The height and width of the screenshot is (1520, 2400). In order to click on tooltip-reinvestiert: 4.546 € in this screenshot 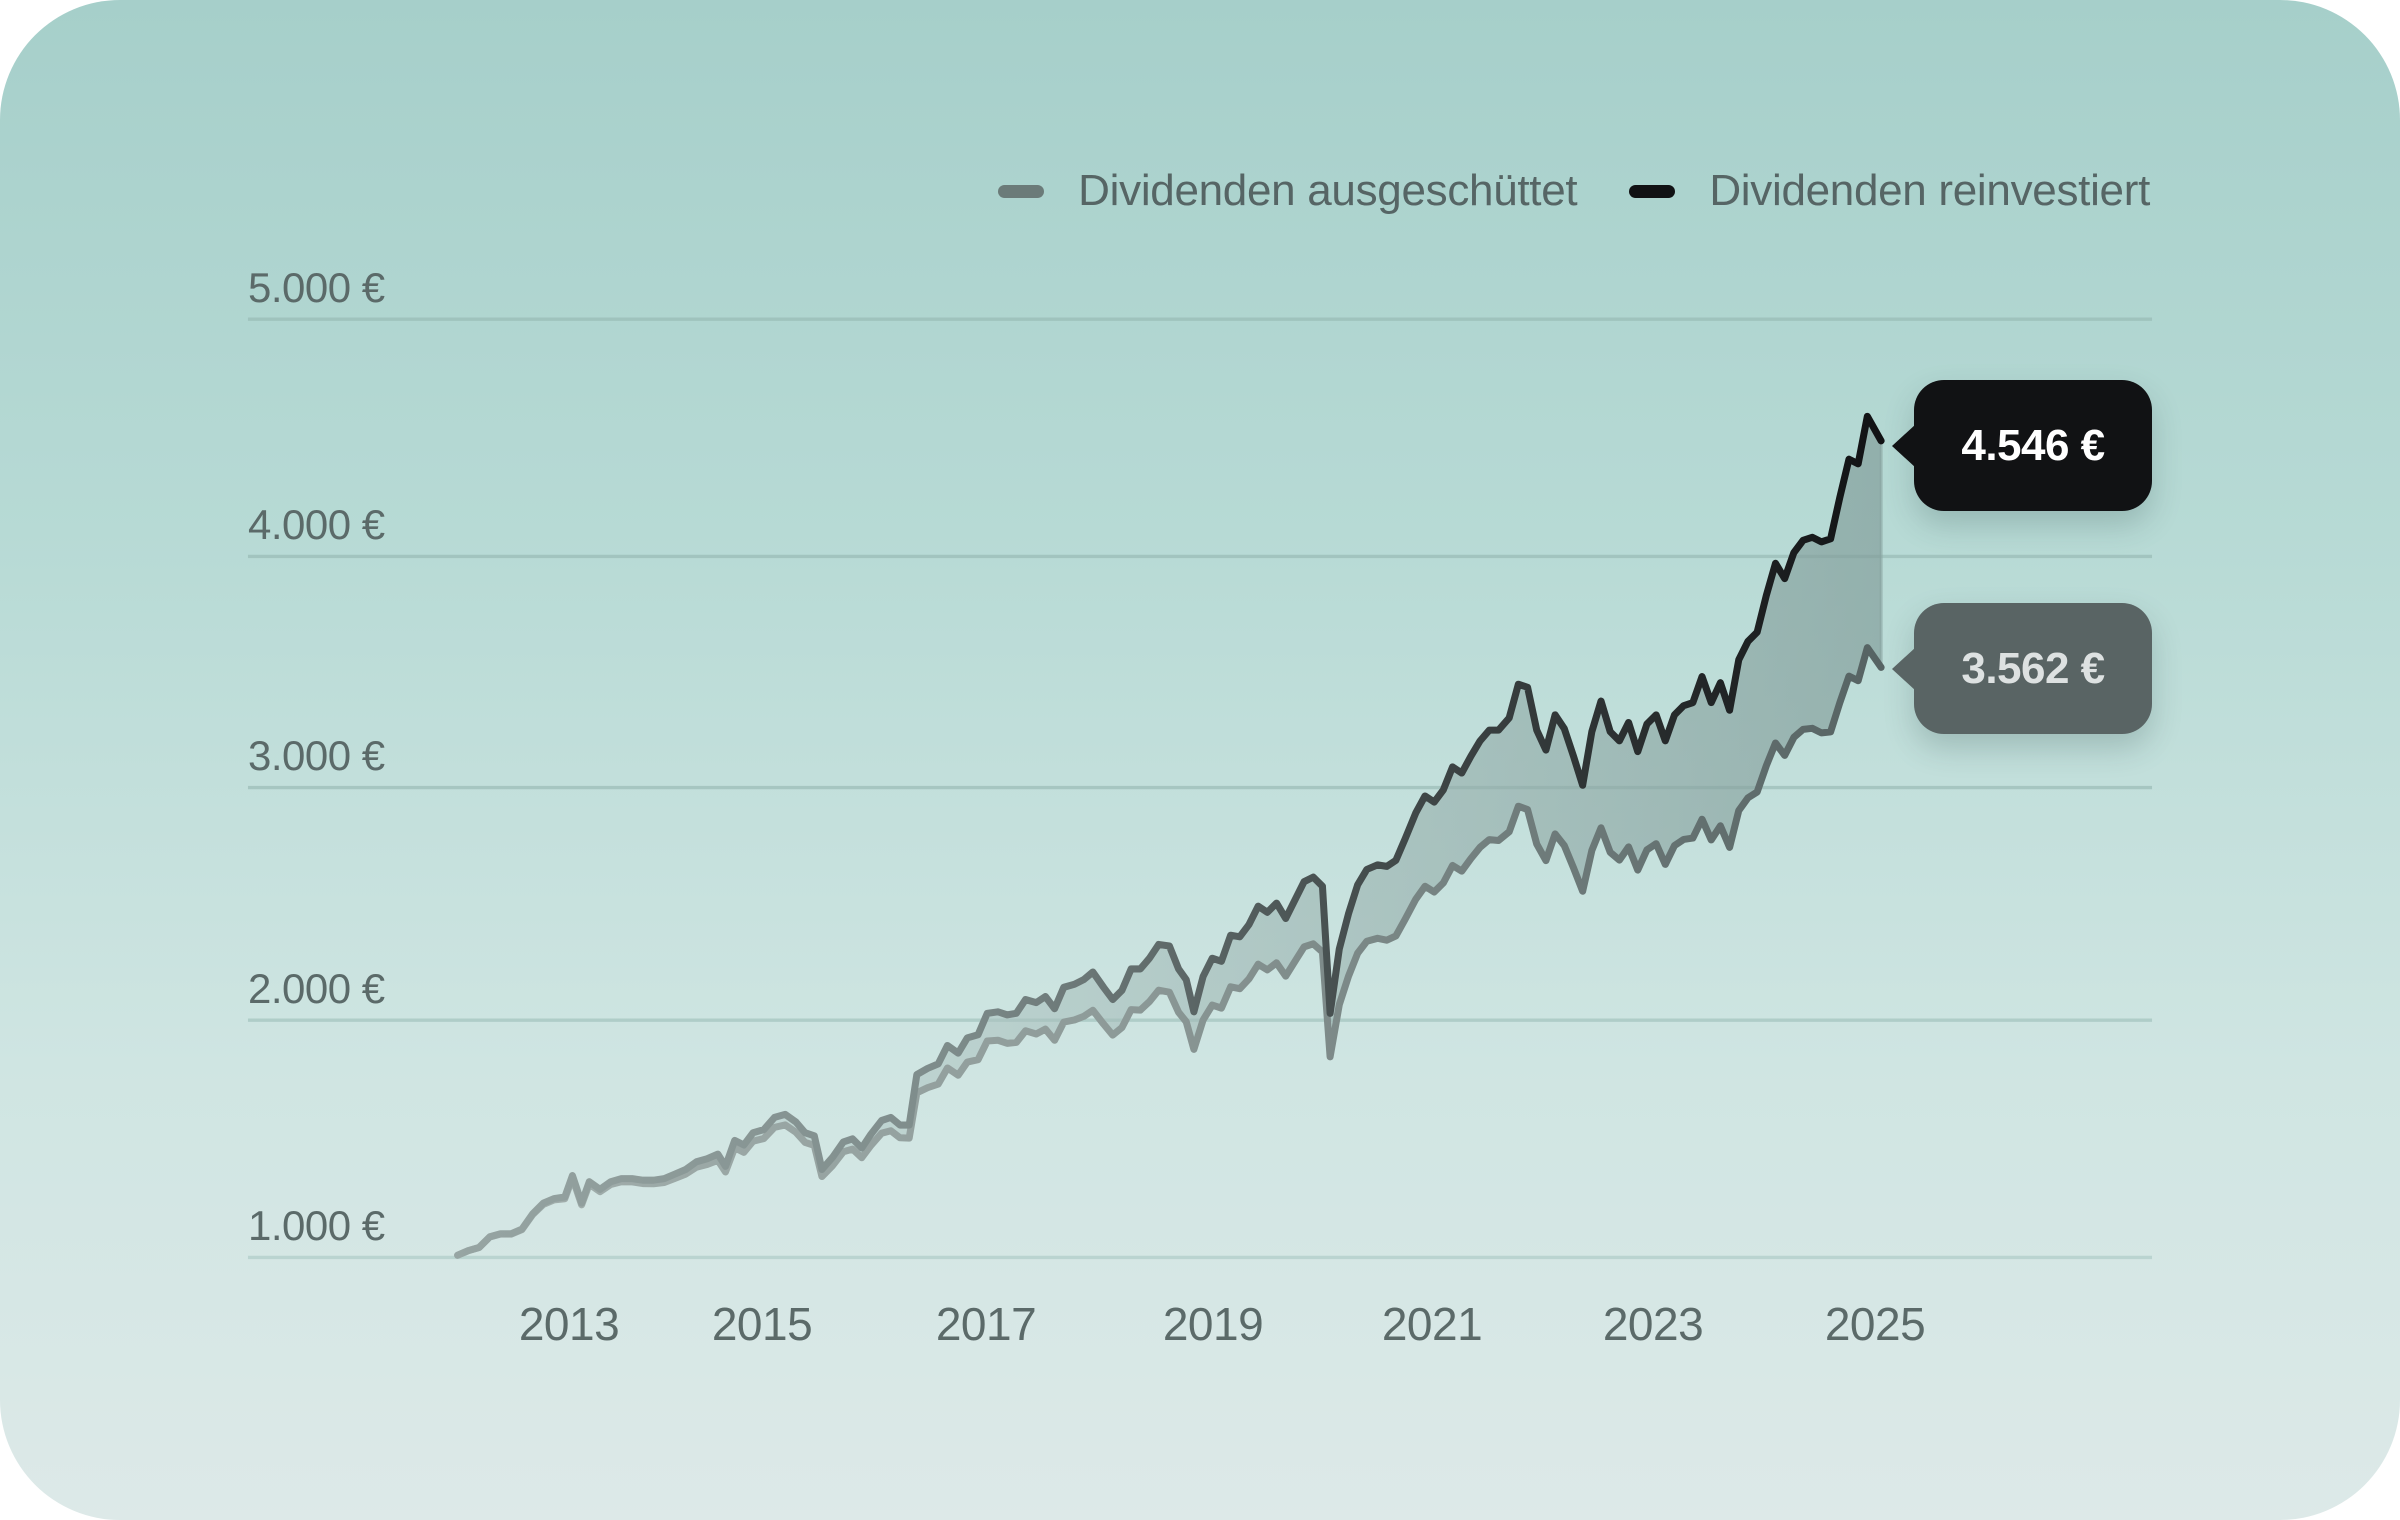, I will do `click(2033, 445)`.